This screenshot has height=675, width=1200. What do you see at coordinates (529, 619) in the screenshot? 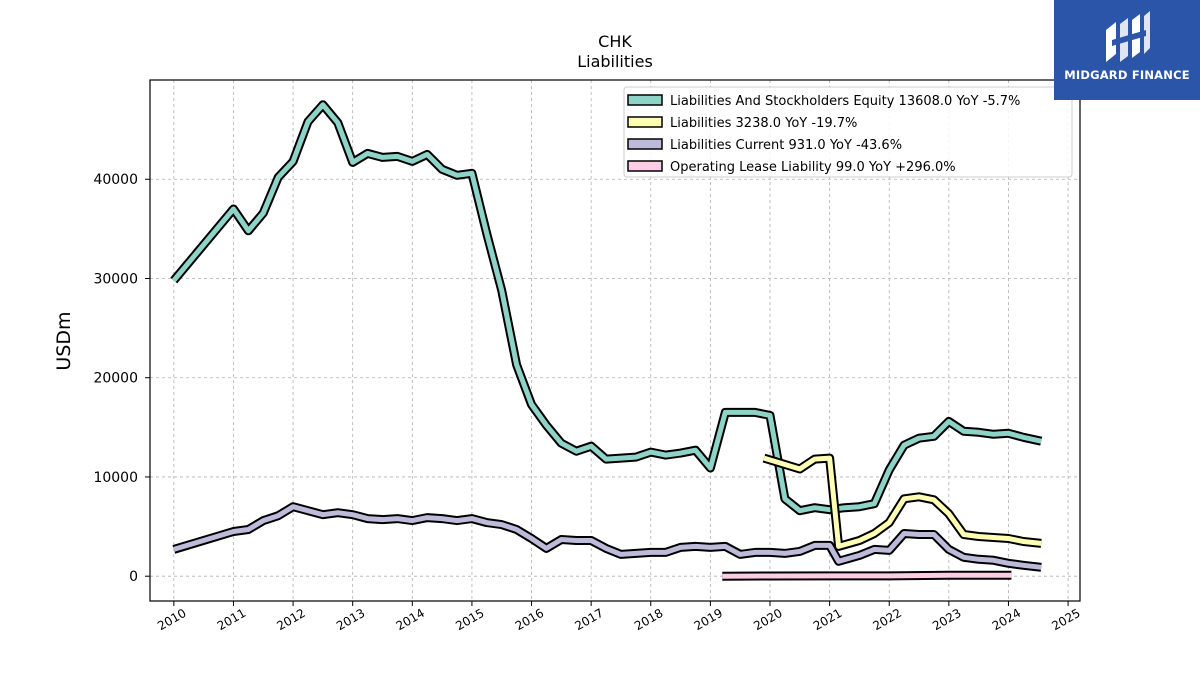
I see `x-tick-label: 2016` at bounding box center [529, 619].